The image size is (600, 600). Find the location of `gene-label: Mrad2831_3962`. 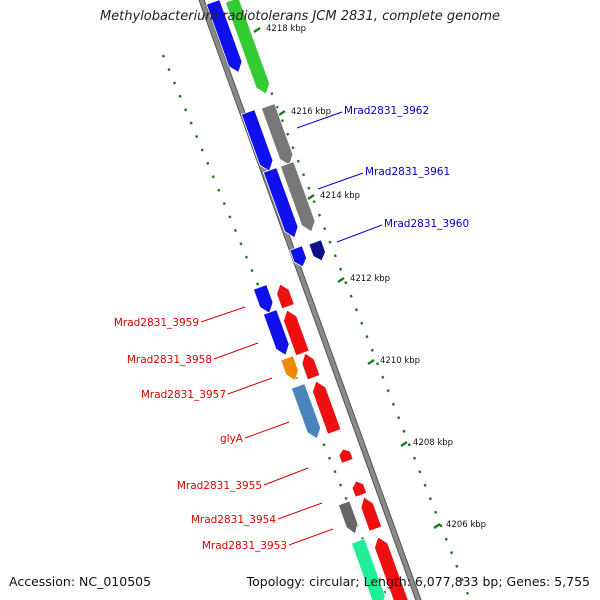

gene-label: Mrad2831_3962 is located at coordinates (386, 111).